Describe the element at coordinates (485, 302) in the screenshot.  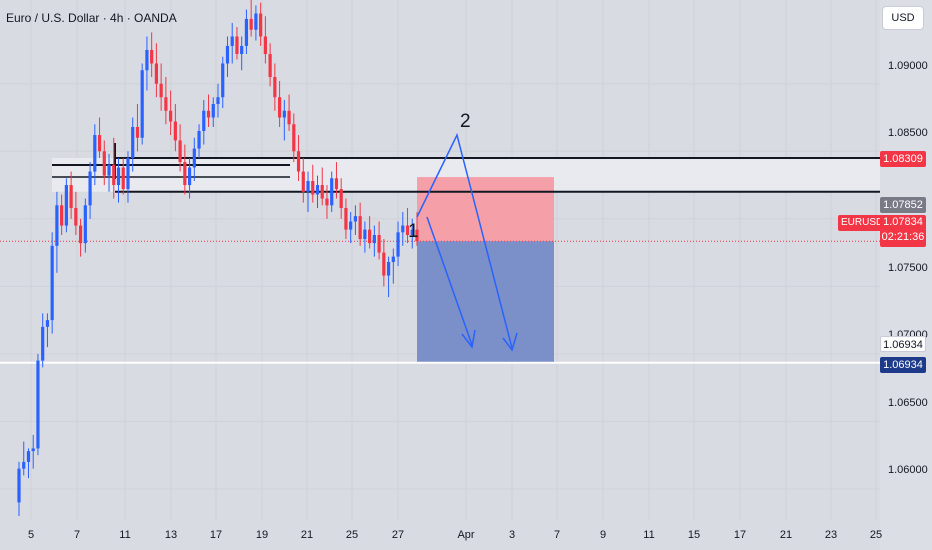
I see `take-profit-box` at that location.